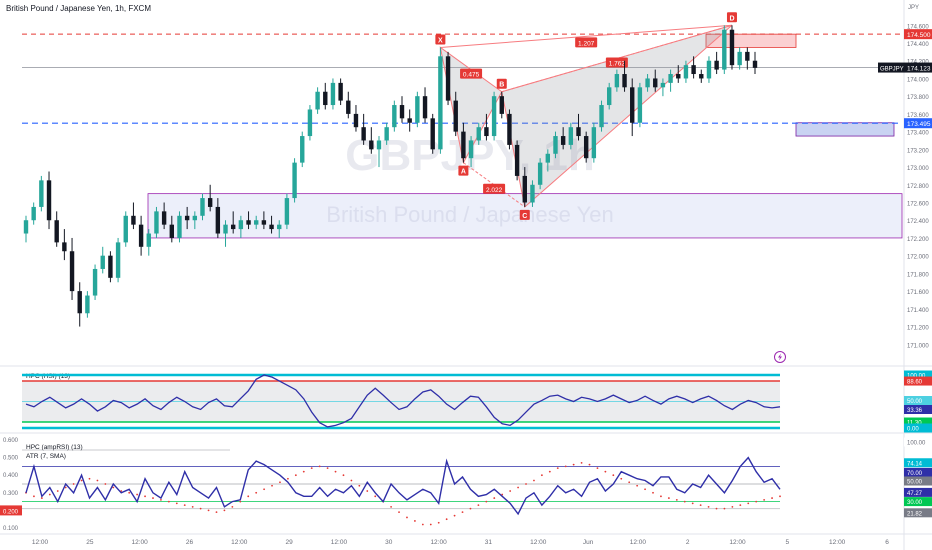 This screenshot has height=550, width=932. Describe the element at coordinates (11, 441) in the screenshot. I see `amprsi-left-tick: 0.600` at that location.